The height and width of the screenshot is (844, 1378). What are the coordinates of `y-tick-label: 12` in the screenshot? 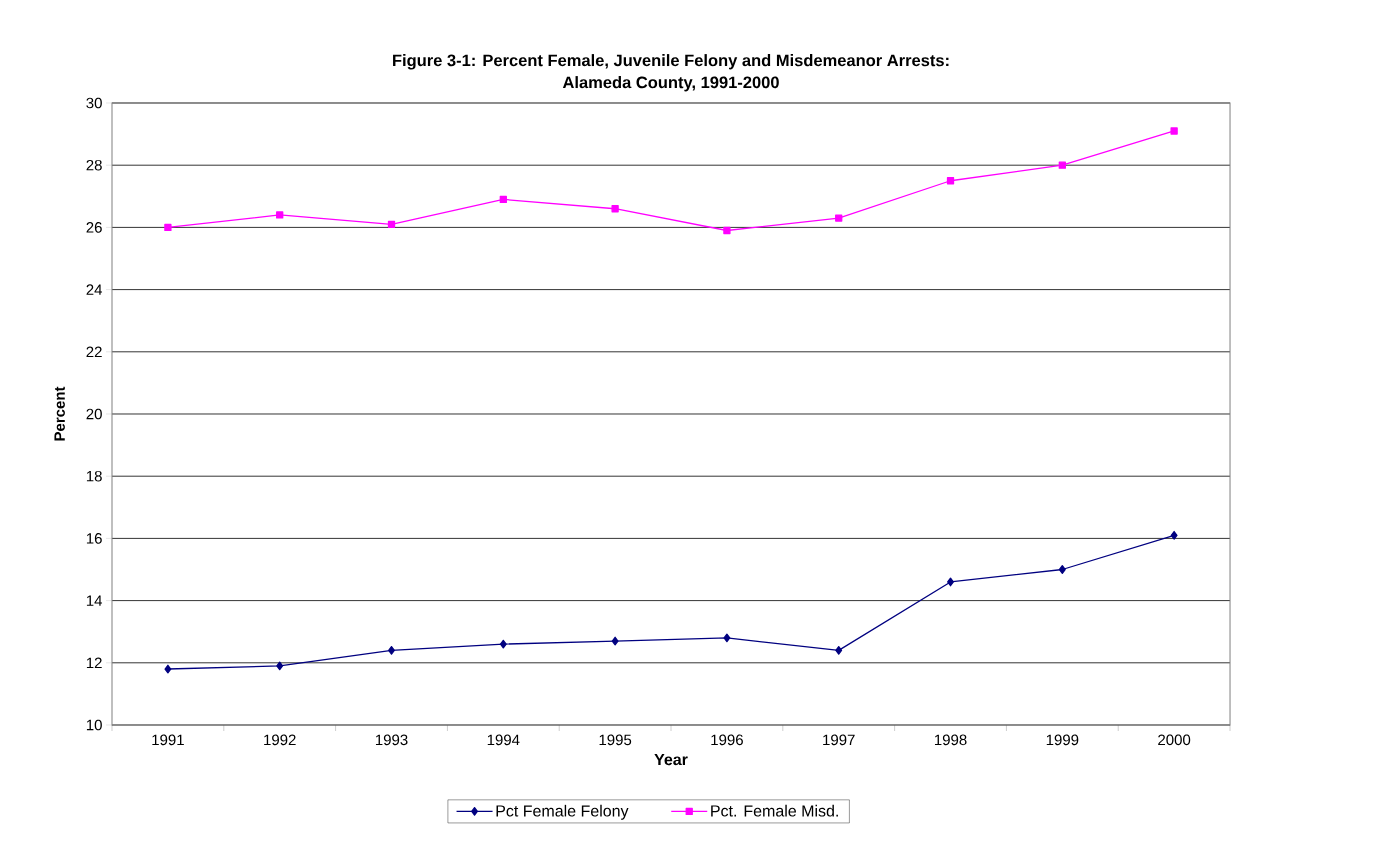 It's located at (94, 663).